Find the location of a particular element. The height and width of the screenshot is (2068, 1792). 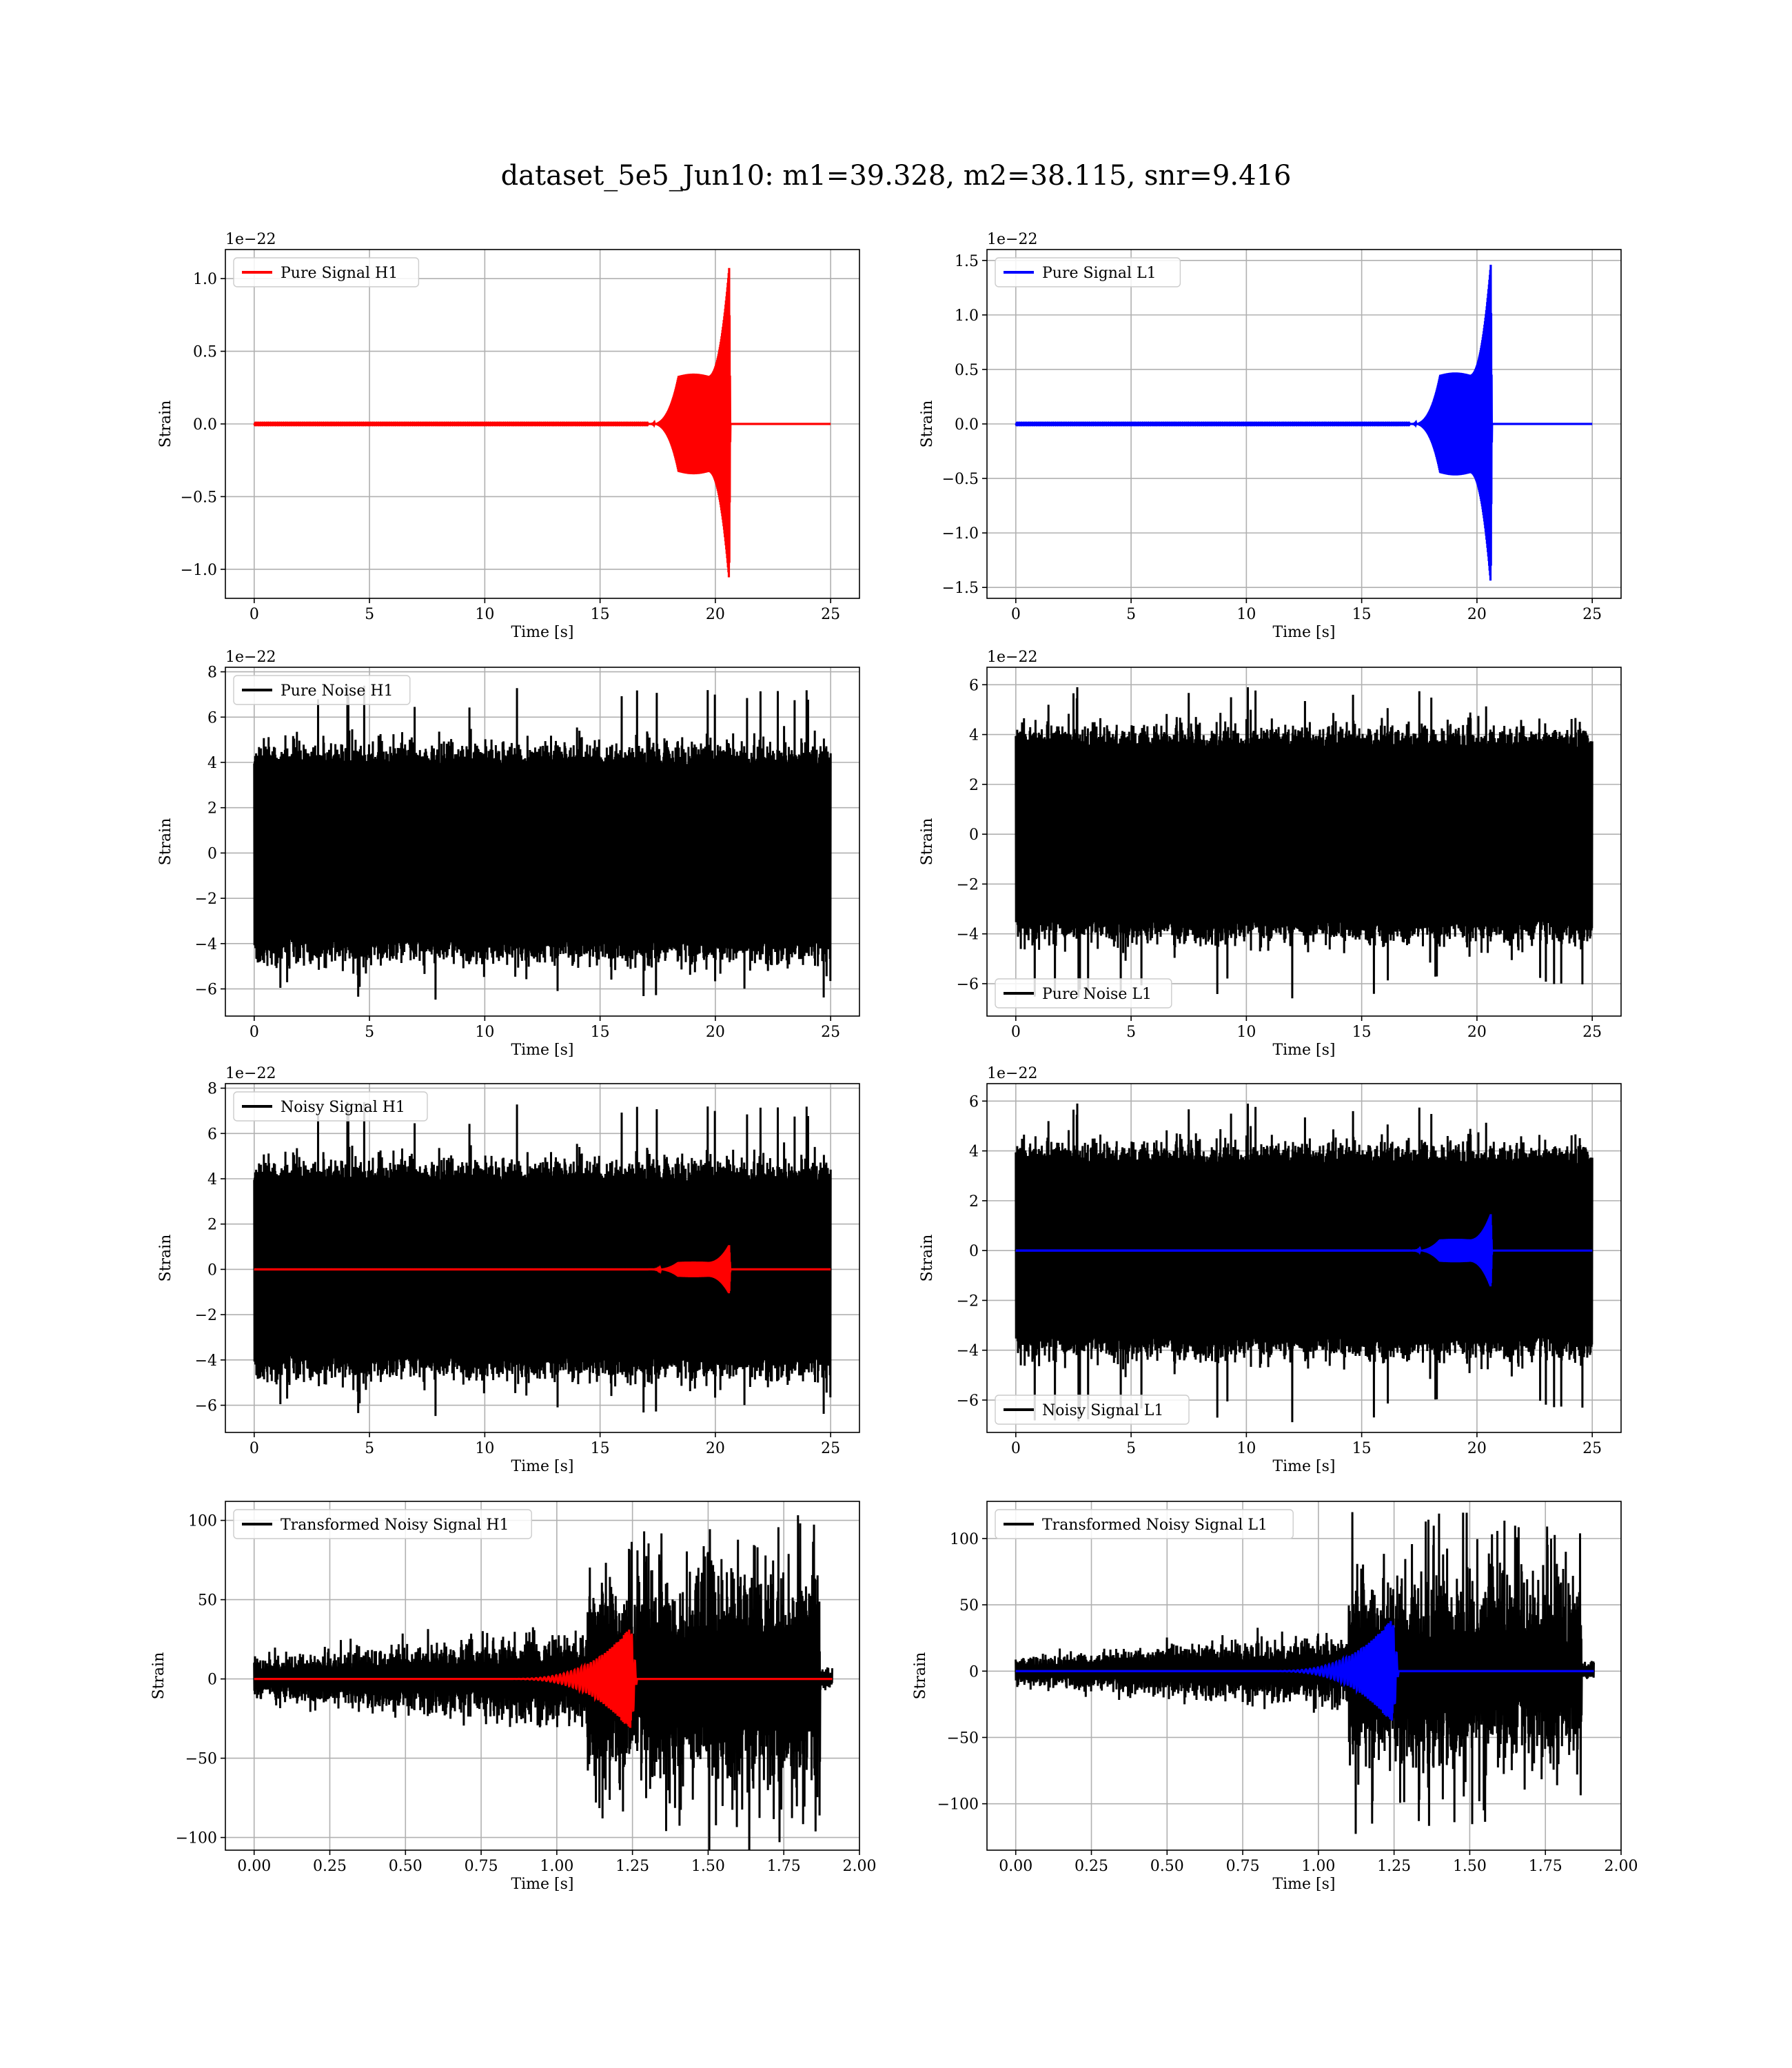

y-tick-label: 1.5 is located at coordinates (967, 261).